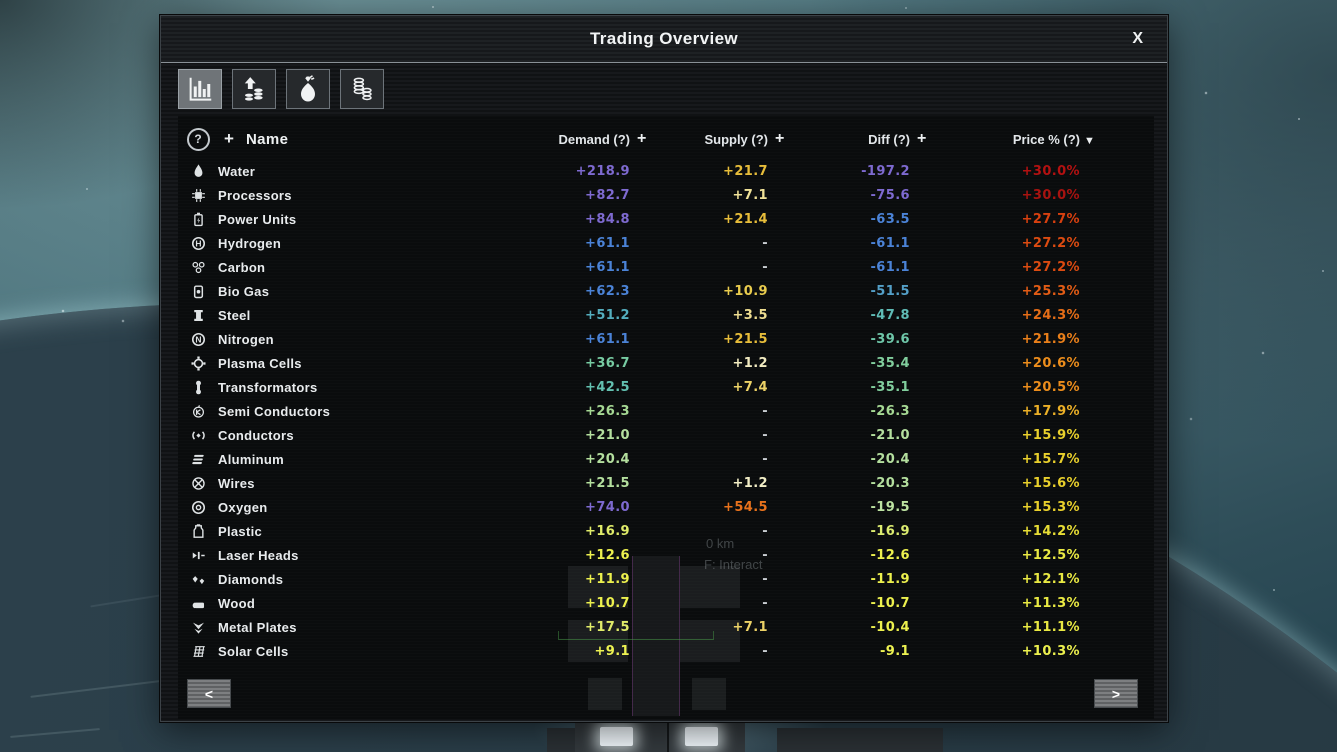 The width and height of the screenshot is (1337, 752). Describe the element at coordinates (666, 411) in the screenshot. I see `table-row: Semi Conductors +26.3 - -26.3 +17.9%` at that location.